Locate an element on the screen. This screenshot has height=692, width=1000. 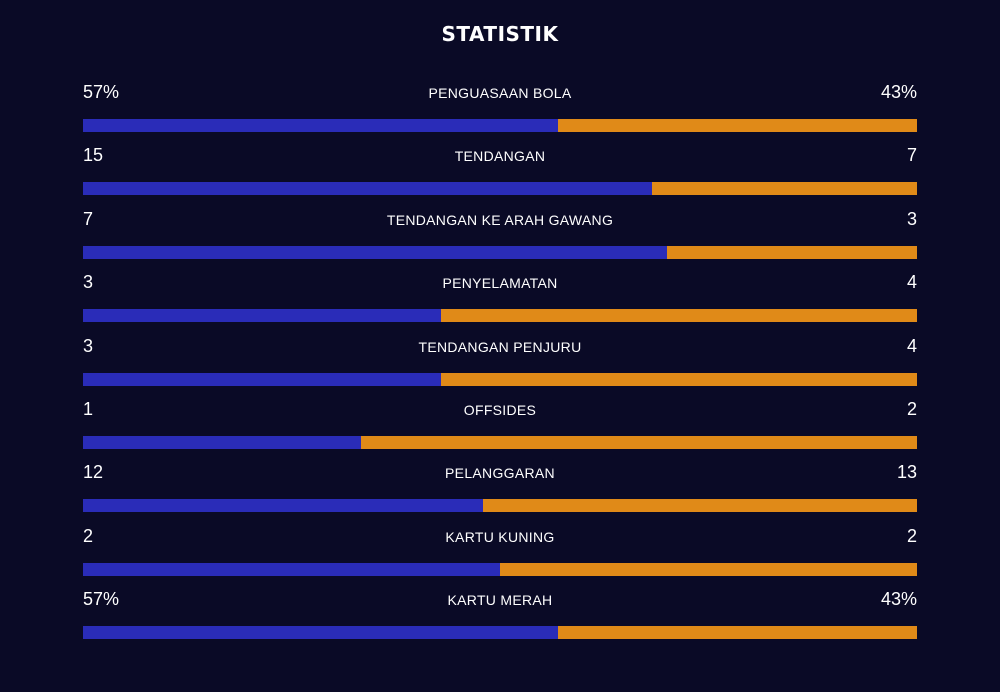
stat-header: KARTU MERAH 57% 43% is located at coordinates (500, 600).